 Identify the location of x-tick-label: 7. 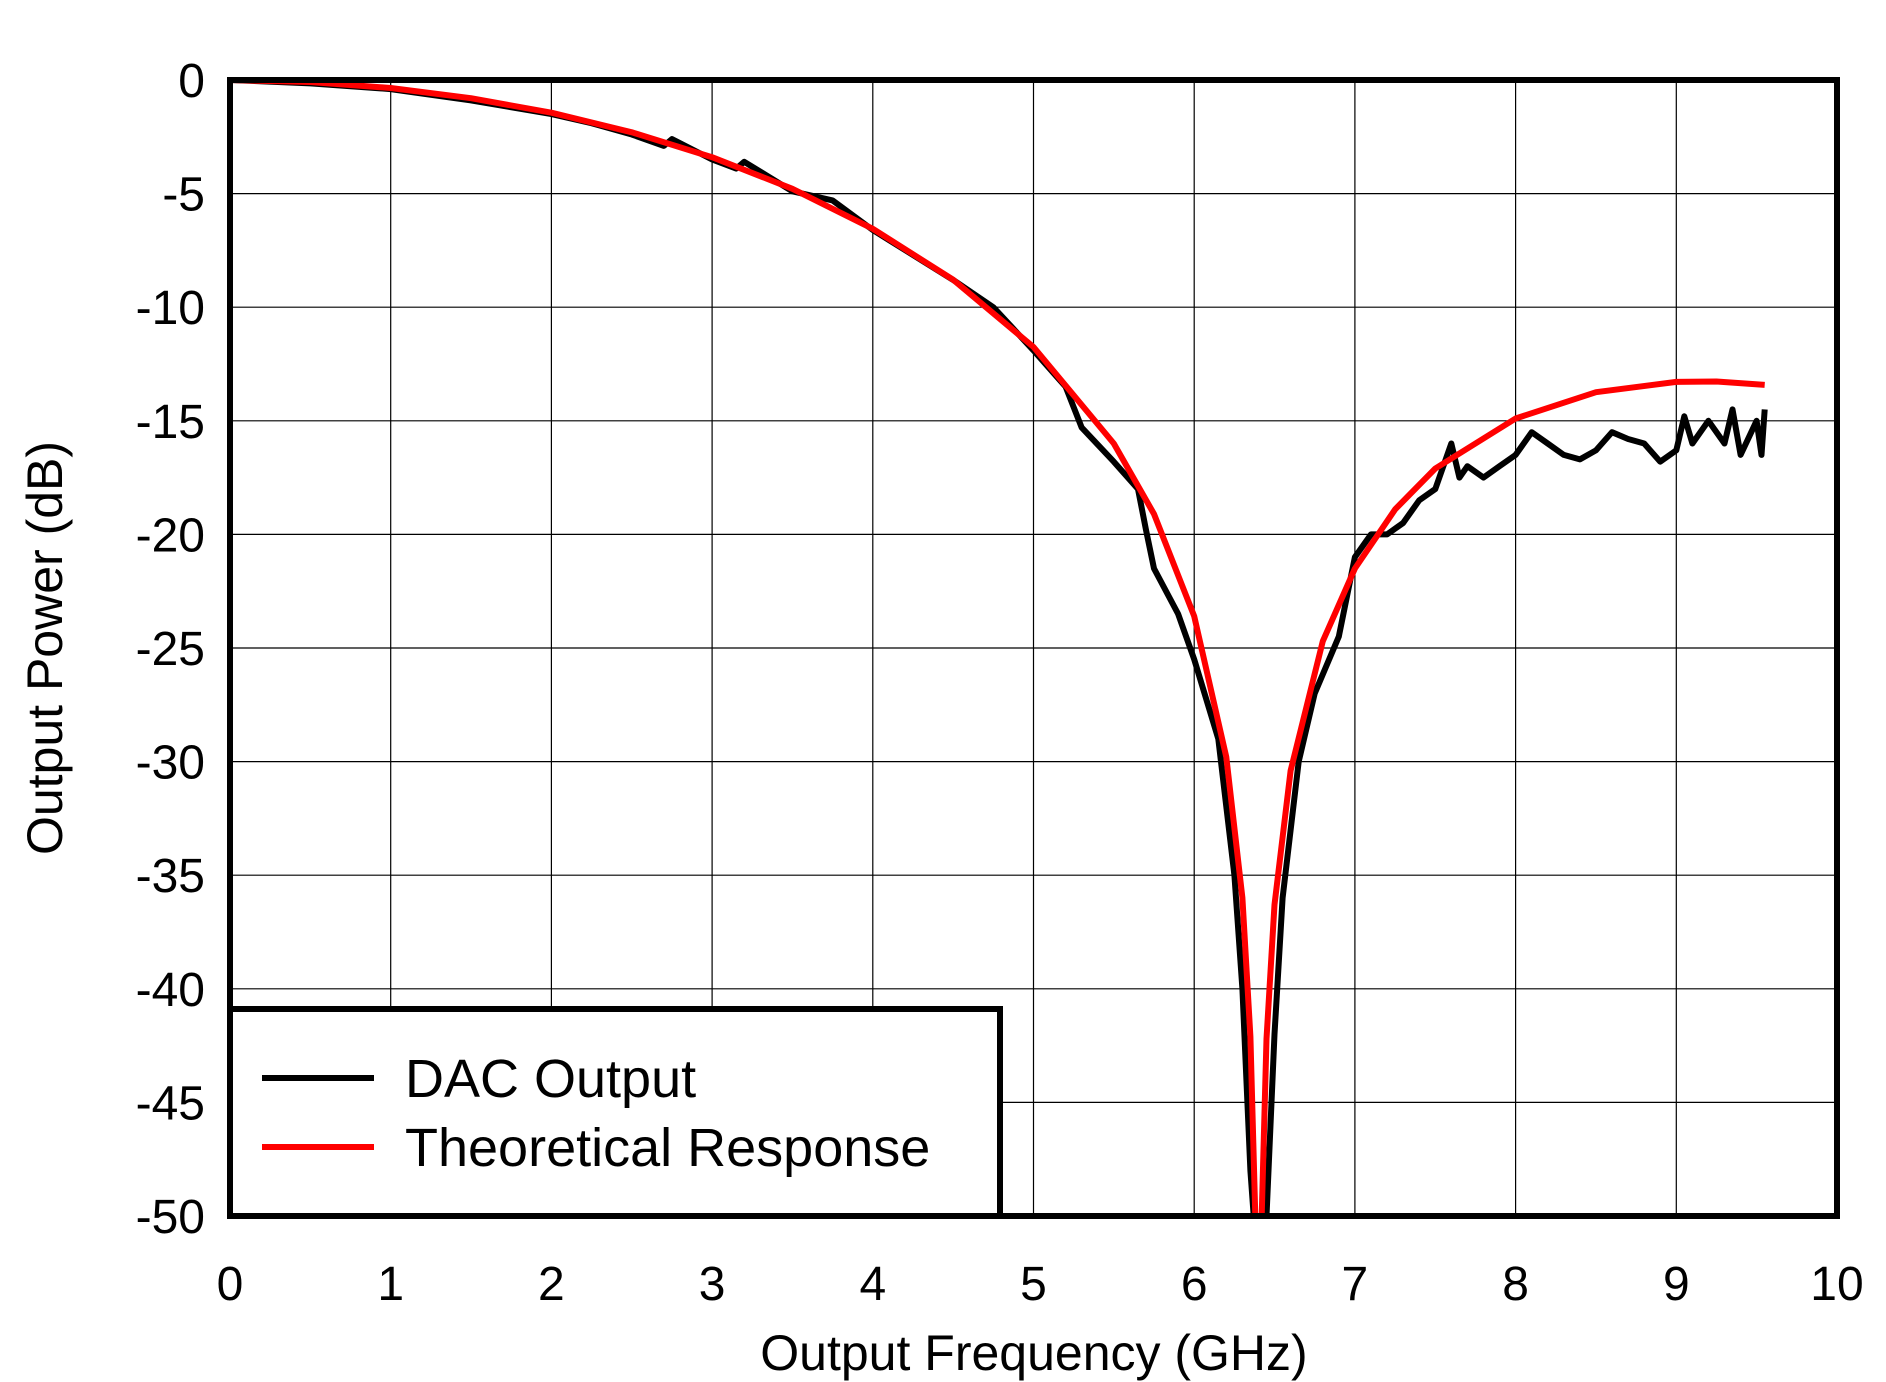
(1355, 1284).